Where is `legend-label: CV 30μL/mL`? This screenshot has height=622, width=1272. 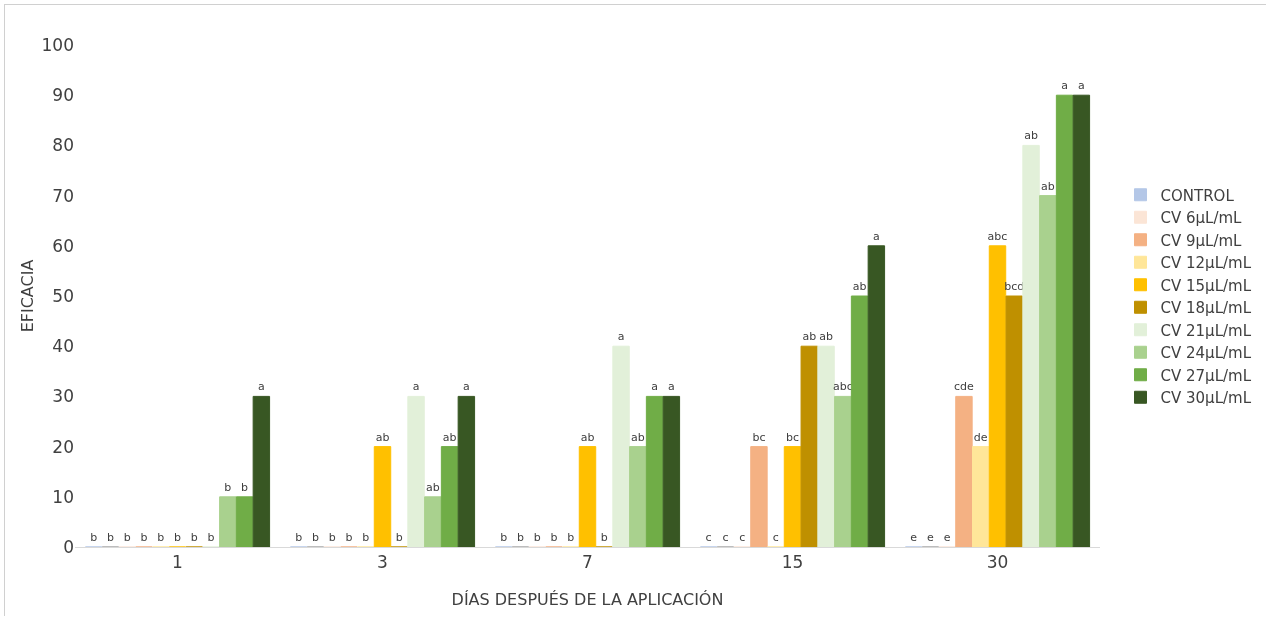 legend-label: CV 30μL/mL is located at coordinates (1206, 398).